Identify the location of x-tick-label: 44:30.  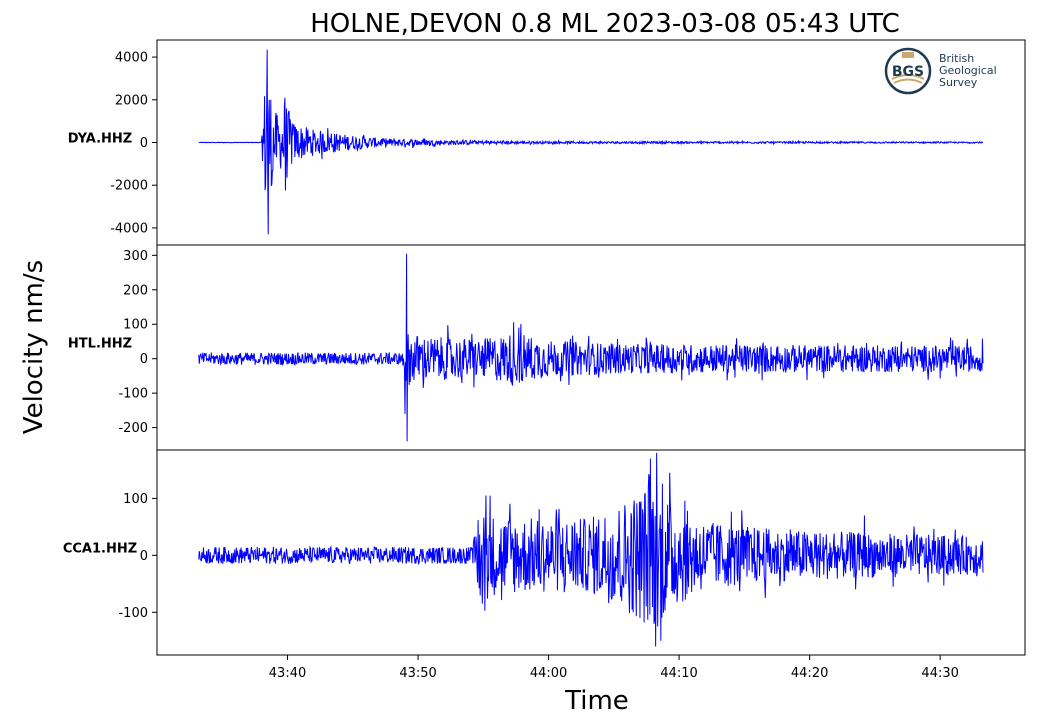
(939, 673).